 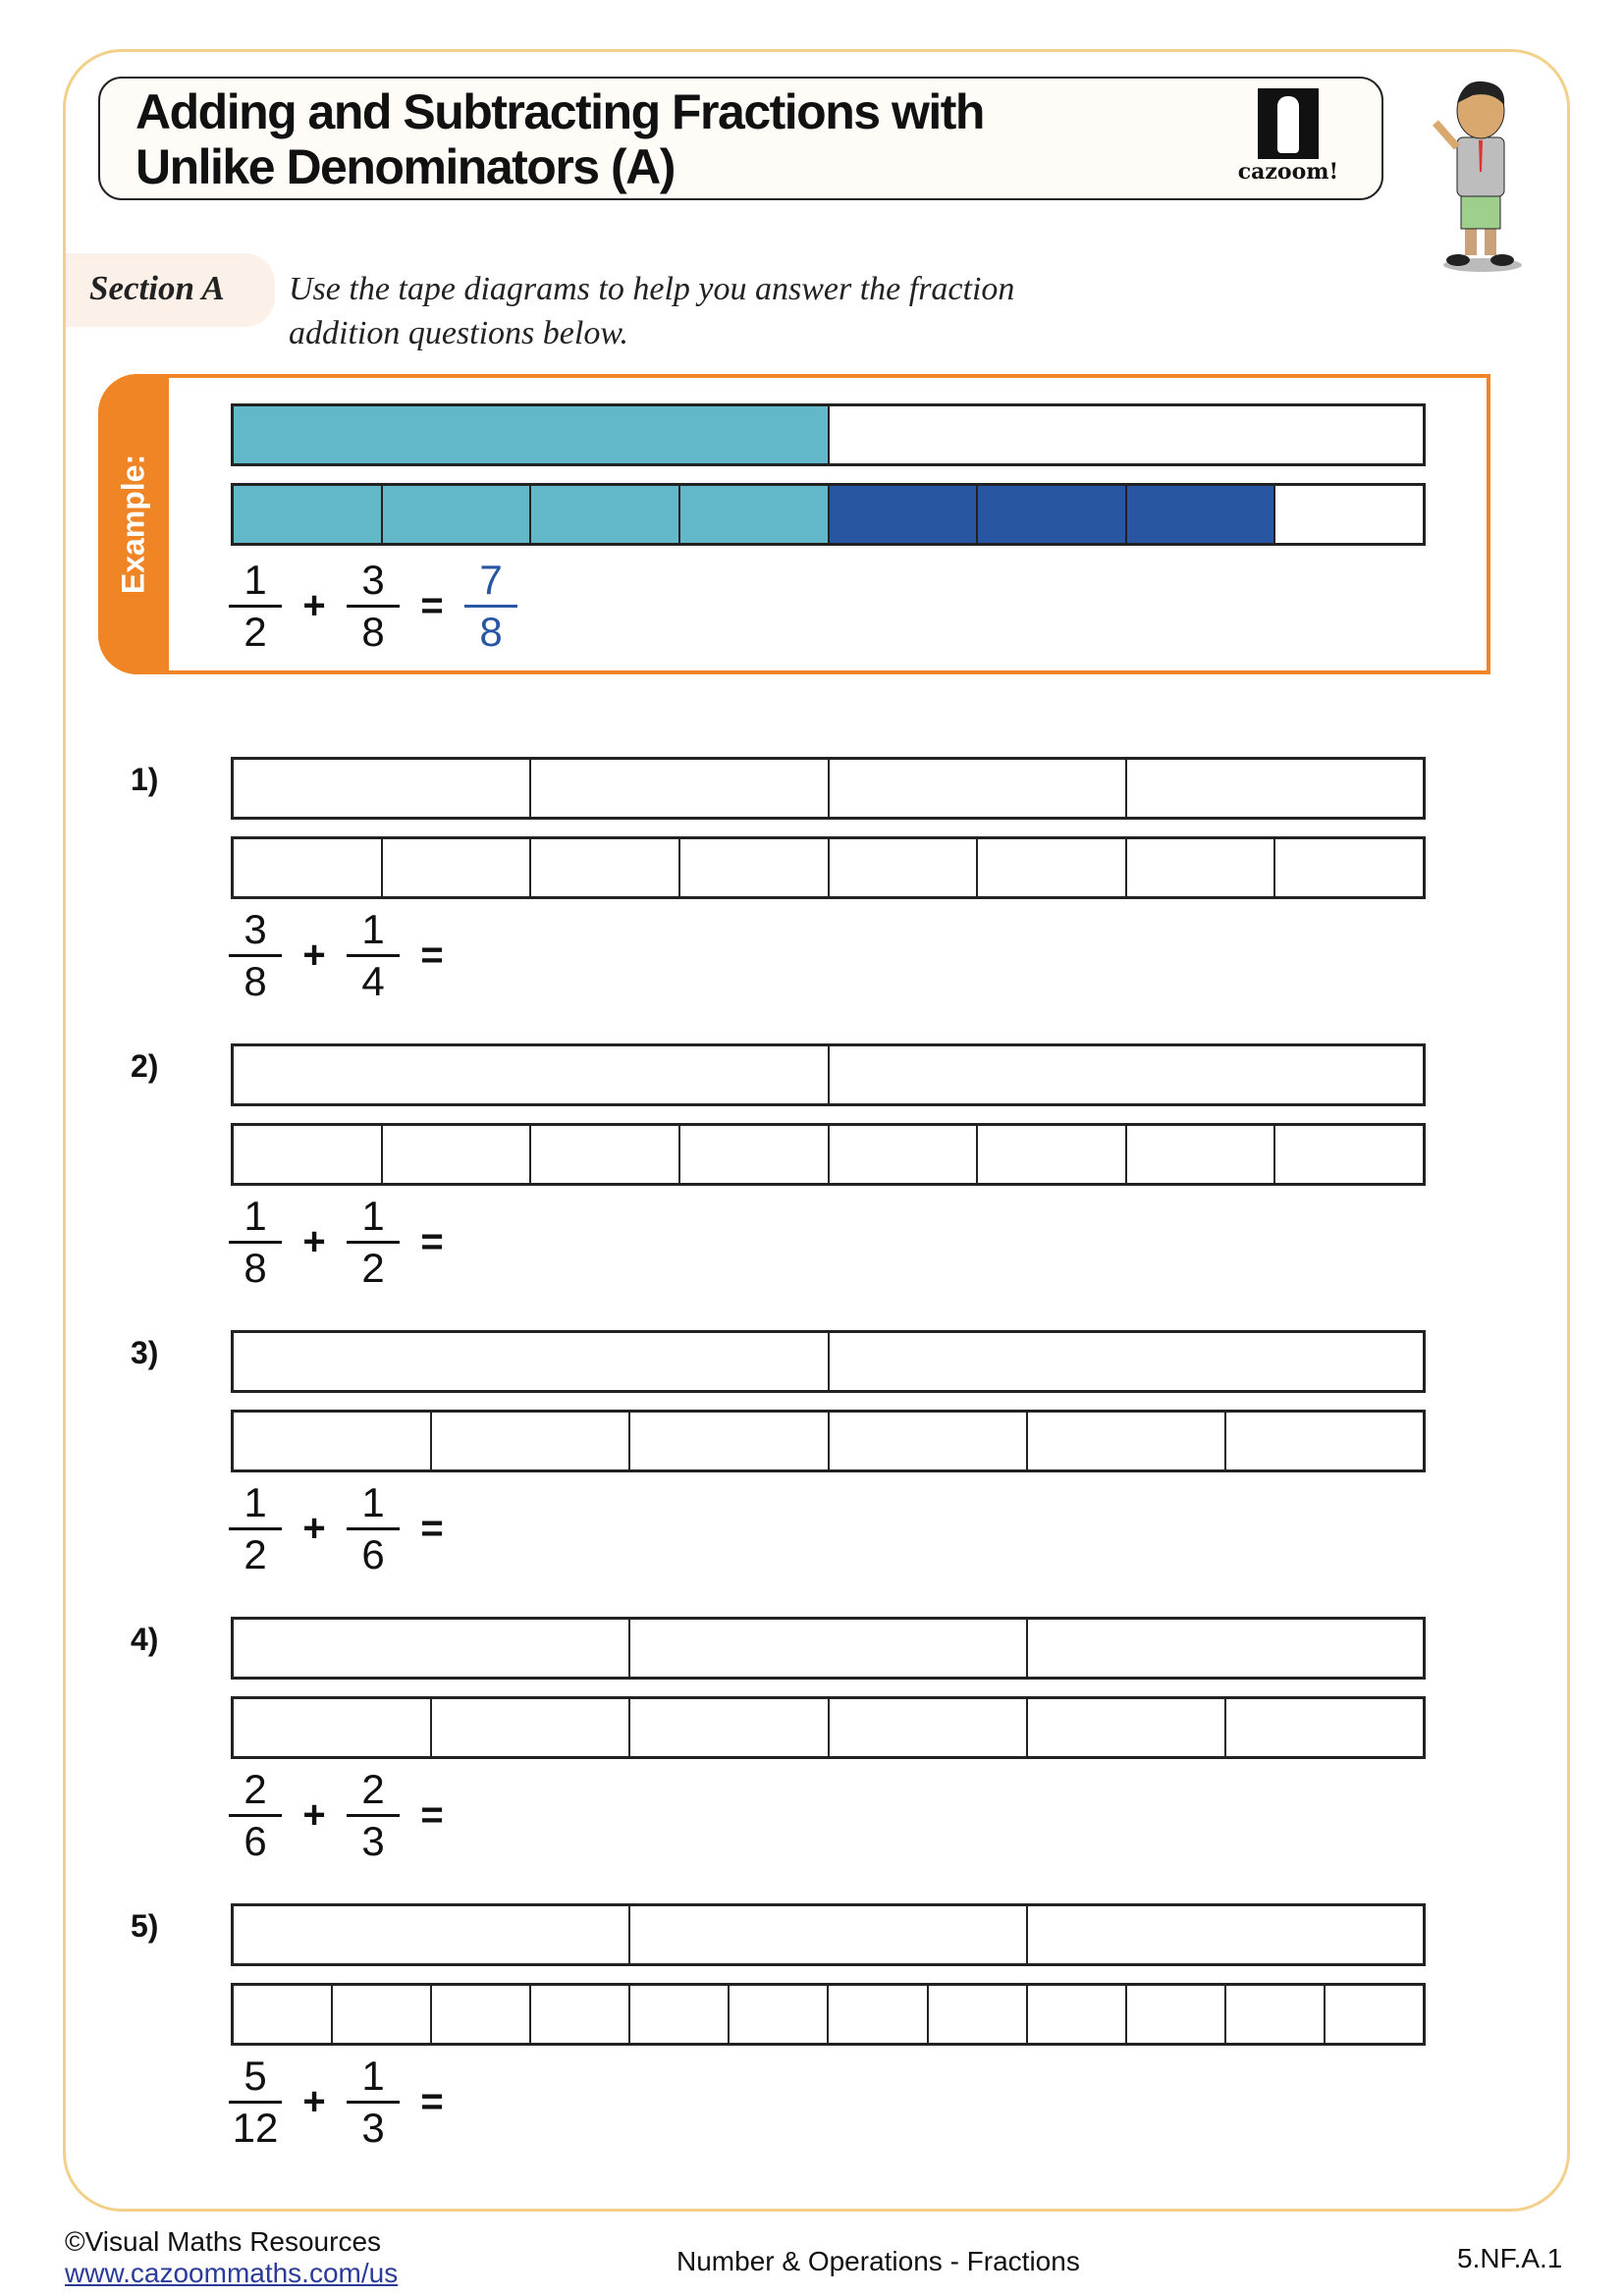 I want to click on numerator: 7, so click(x=491, y=580).